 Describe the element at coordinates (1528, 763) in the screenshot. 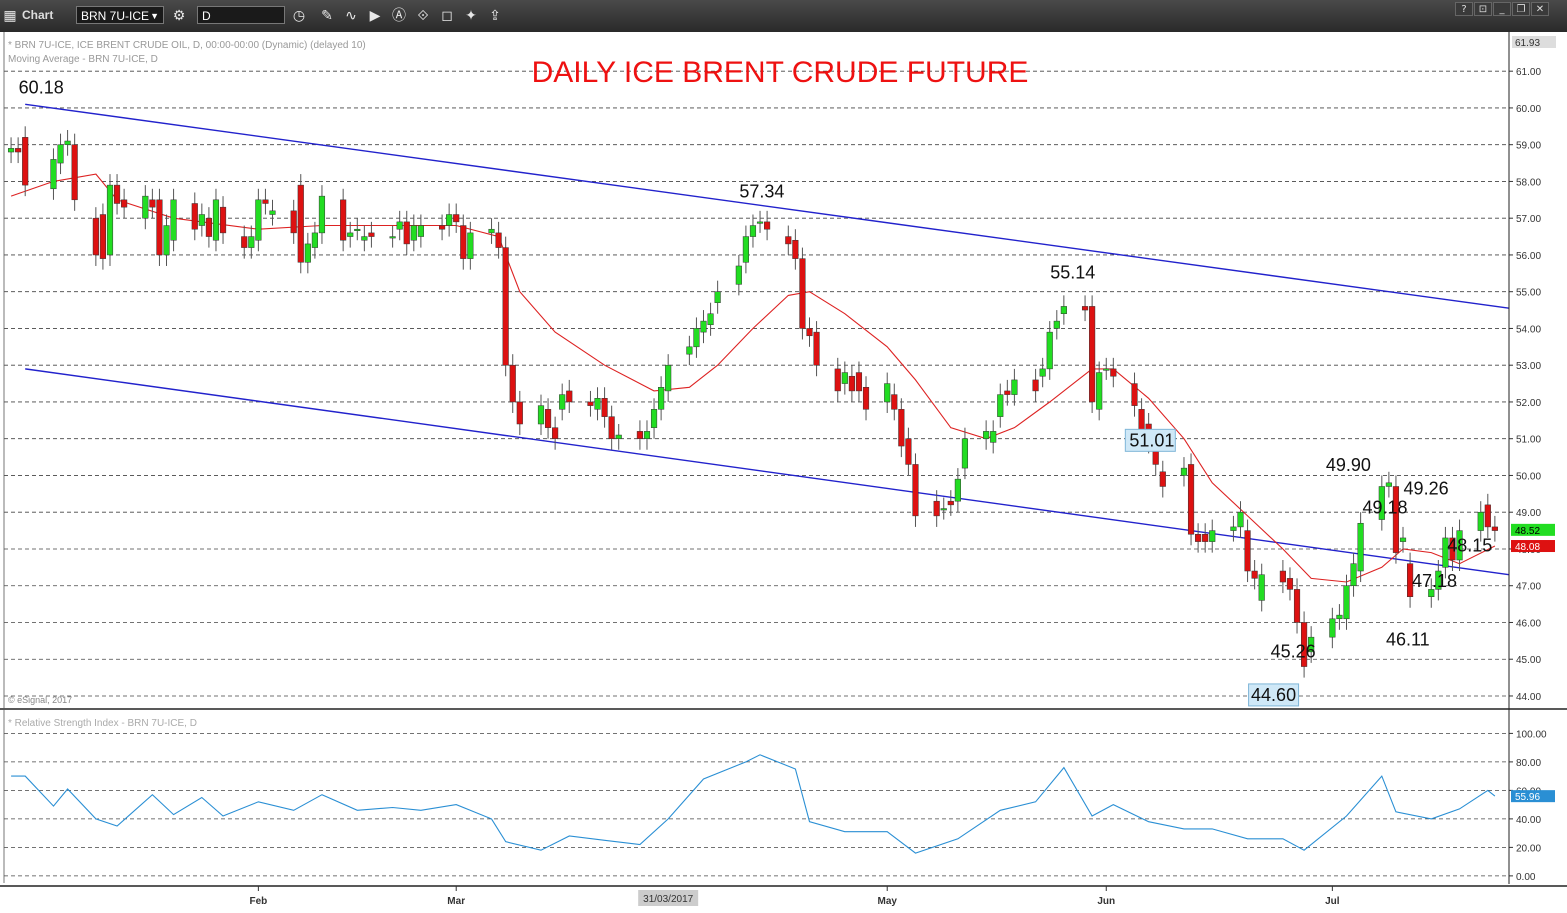

I see `rsi-tick-label: 80.00` at that location.